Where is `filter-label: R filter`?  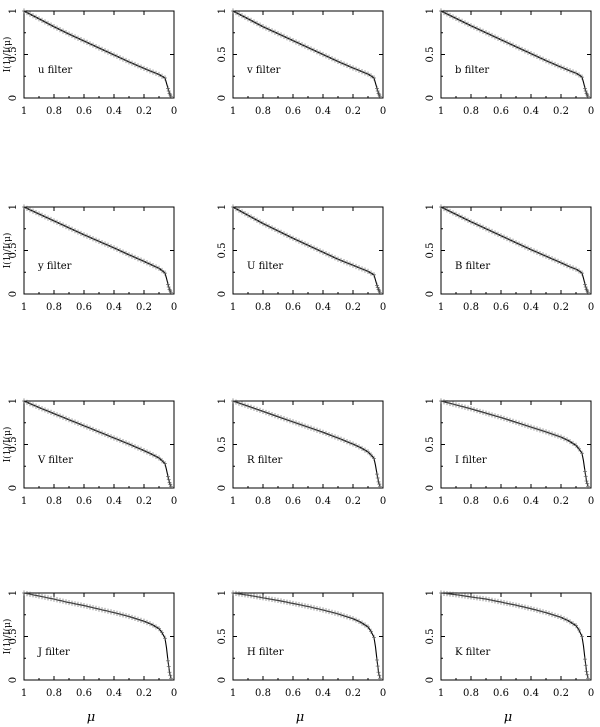 filter-label: R filter is located at coordinates (265, 460).